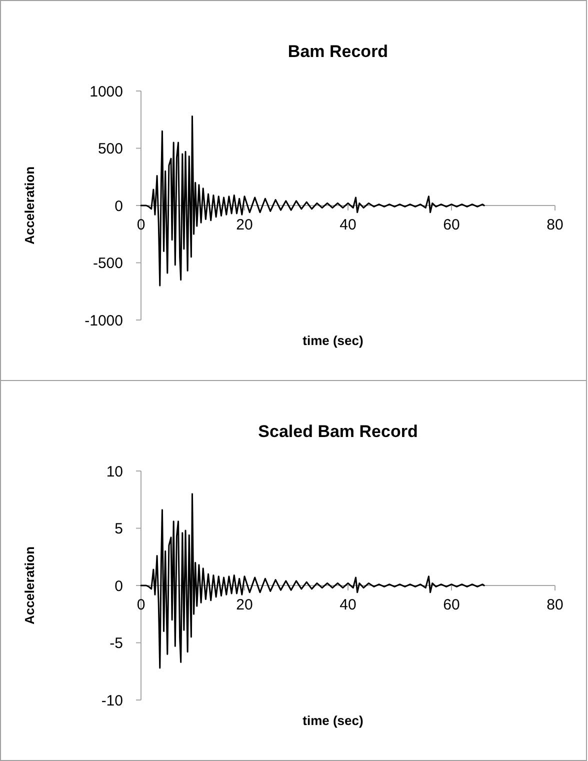 This screenshot has width=588, height=761. What do you see at coordinates (118, 529) in the screenshot?
I see `y-tick-label: 5` at bounding box center [118, 529].